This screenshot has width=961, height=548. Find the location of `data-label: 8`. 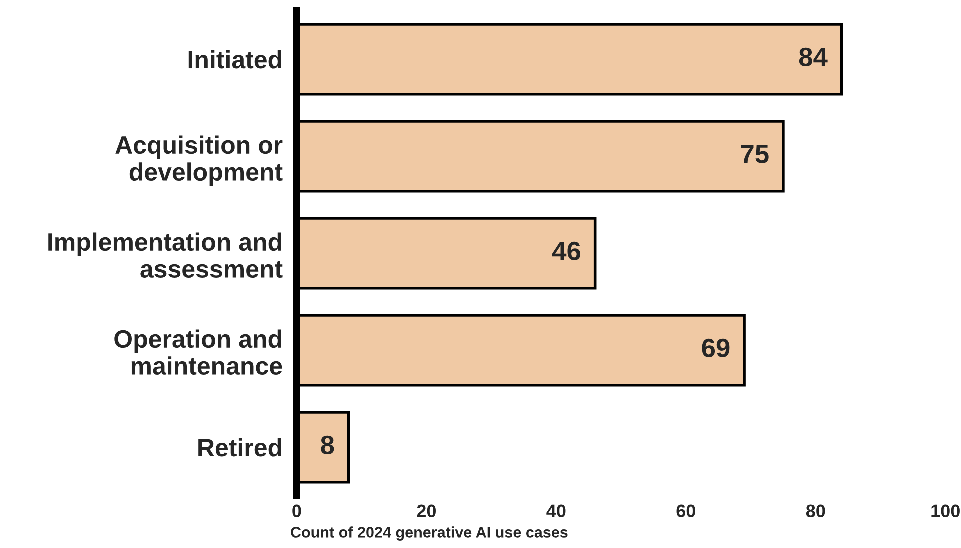

data-label: 8 is located at coordinates (327, 445).